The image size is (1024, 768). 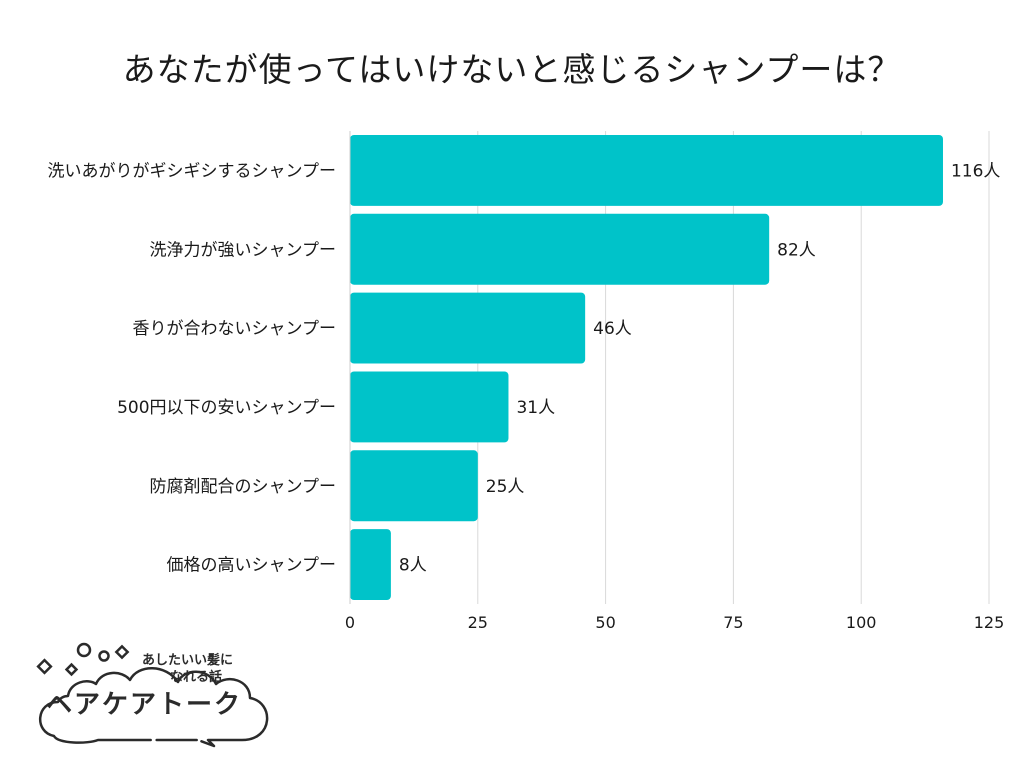 What do you see at coordinates (861, 622) in the screenshot?
I see `x-tick-label: 100` at bounding box center [861, 622].